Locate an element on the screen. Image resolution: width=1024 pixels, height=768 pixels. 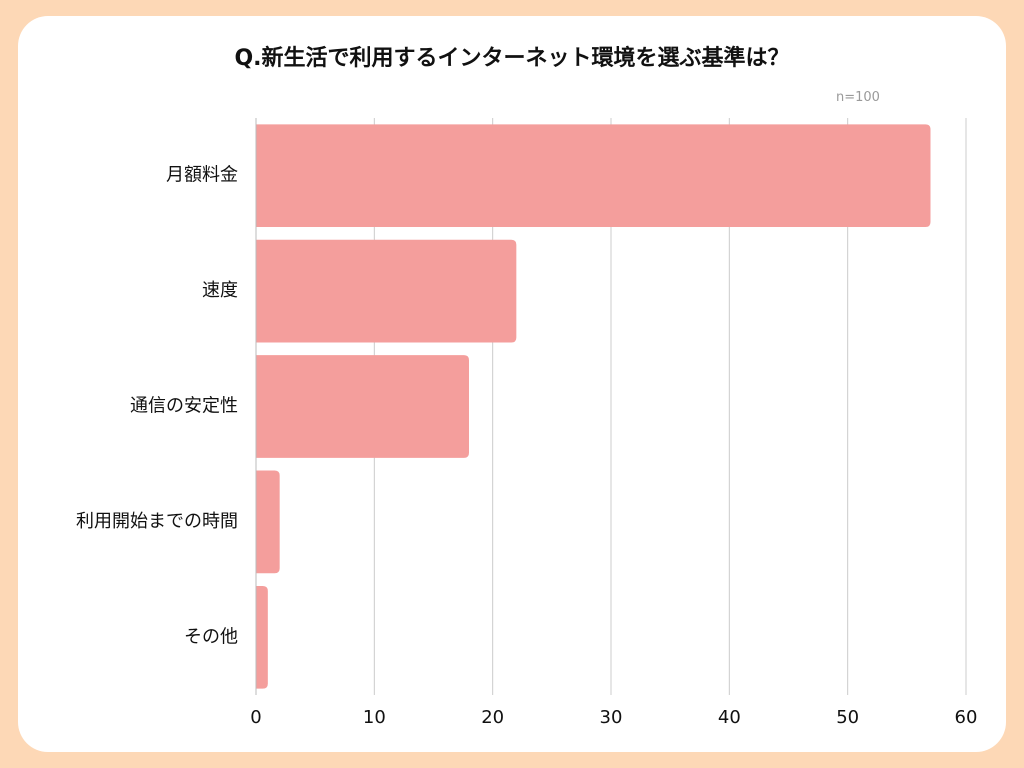
sample-size-note: n=100 is located at coordinates (858, 97).